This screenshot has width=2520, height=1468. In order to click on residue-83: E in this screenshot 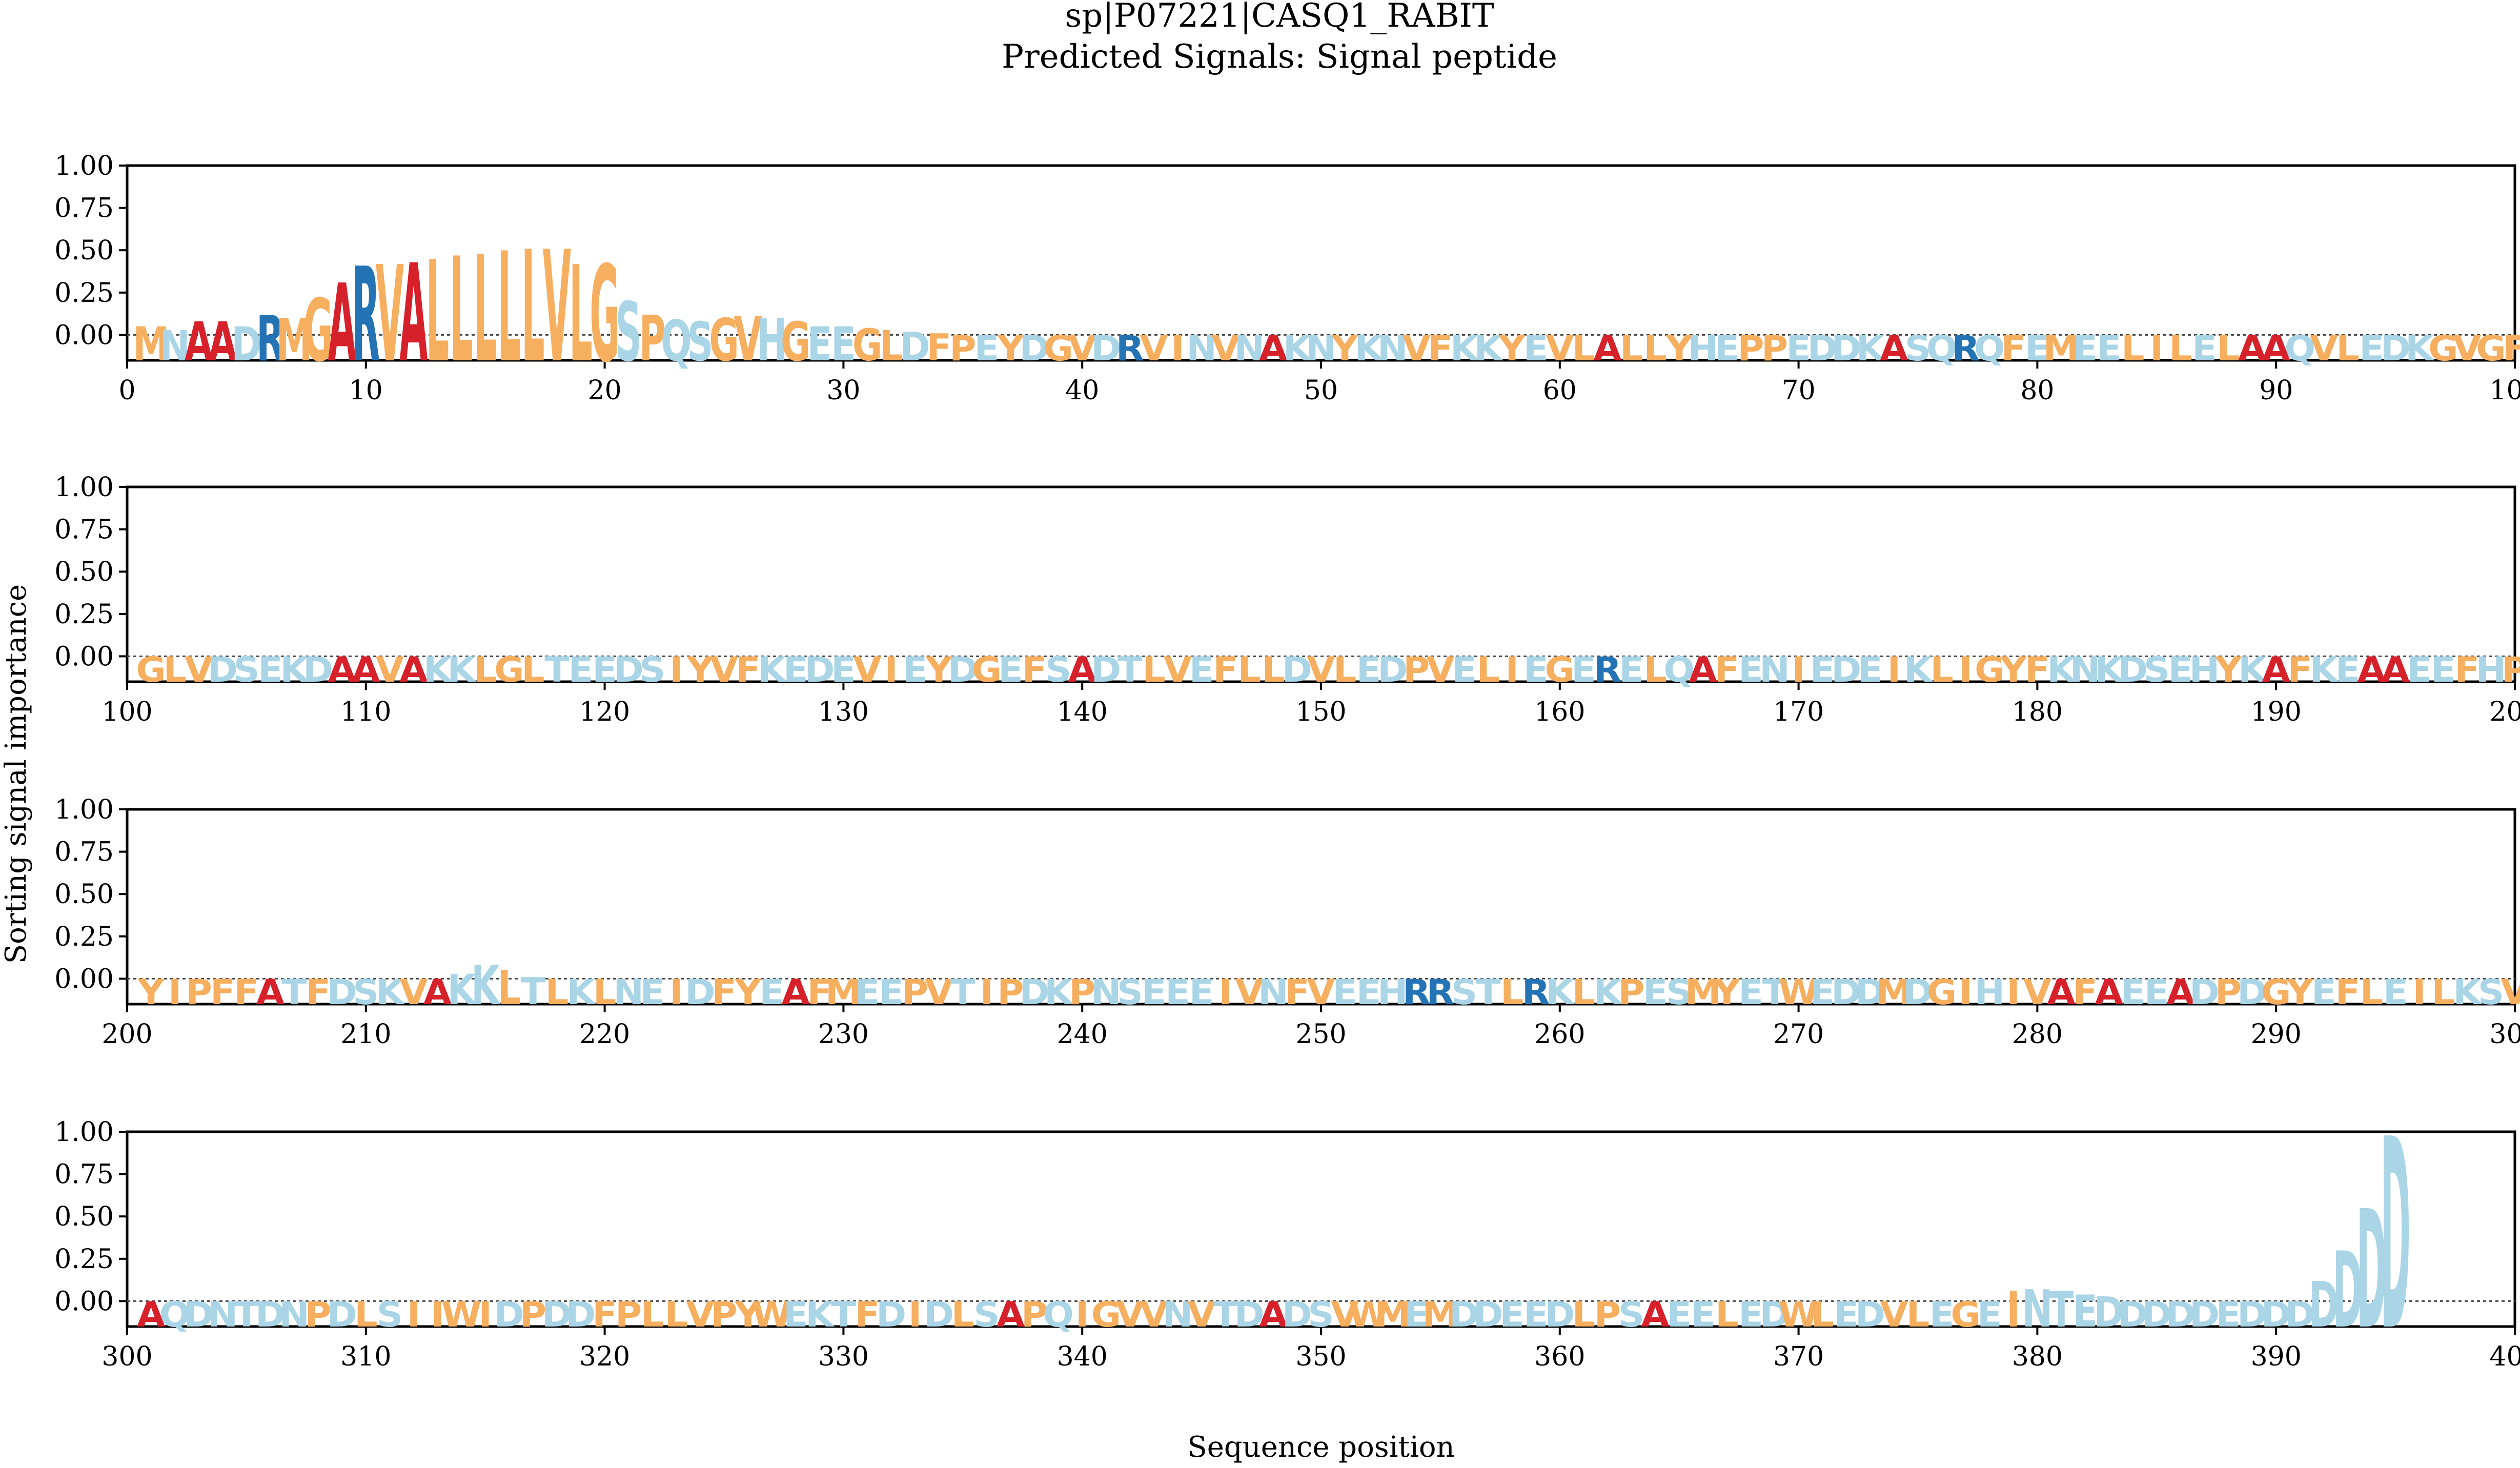, I will do `click(2109, 349)`.